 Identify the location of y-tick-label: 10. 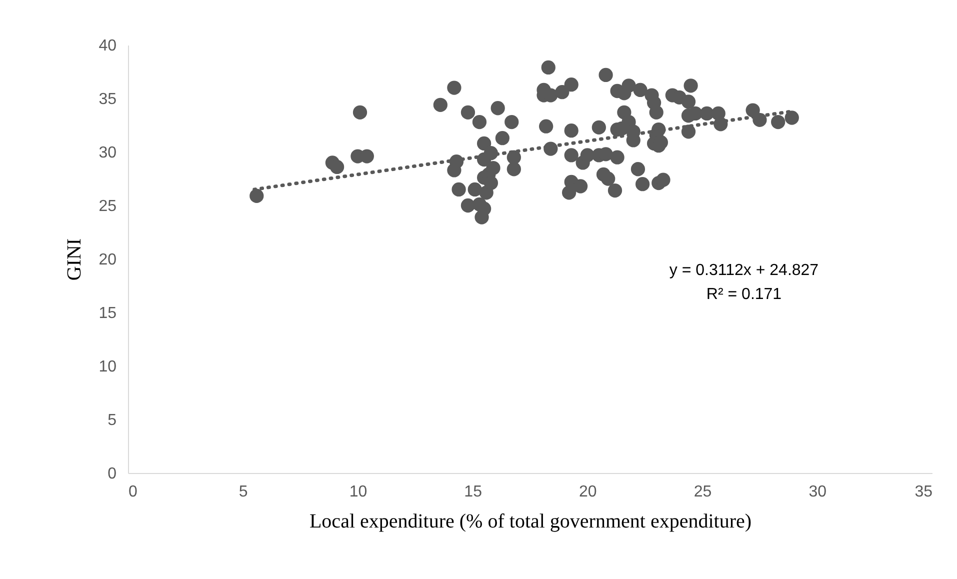
(107, 367).